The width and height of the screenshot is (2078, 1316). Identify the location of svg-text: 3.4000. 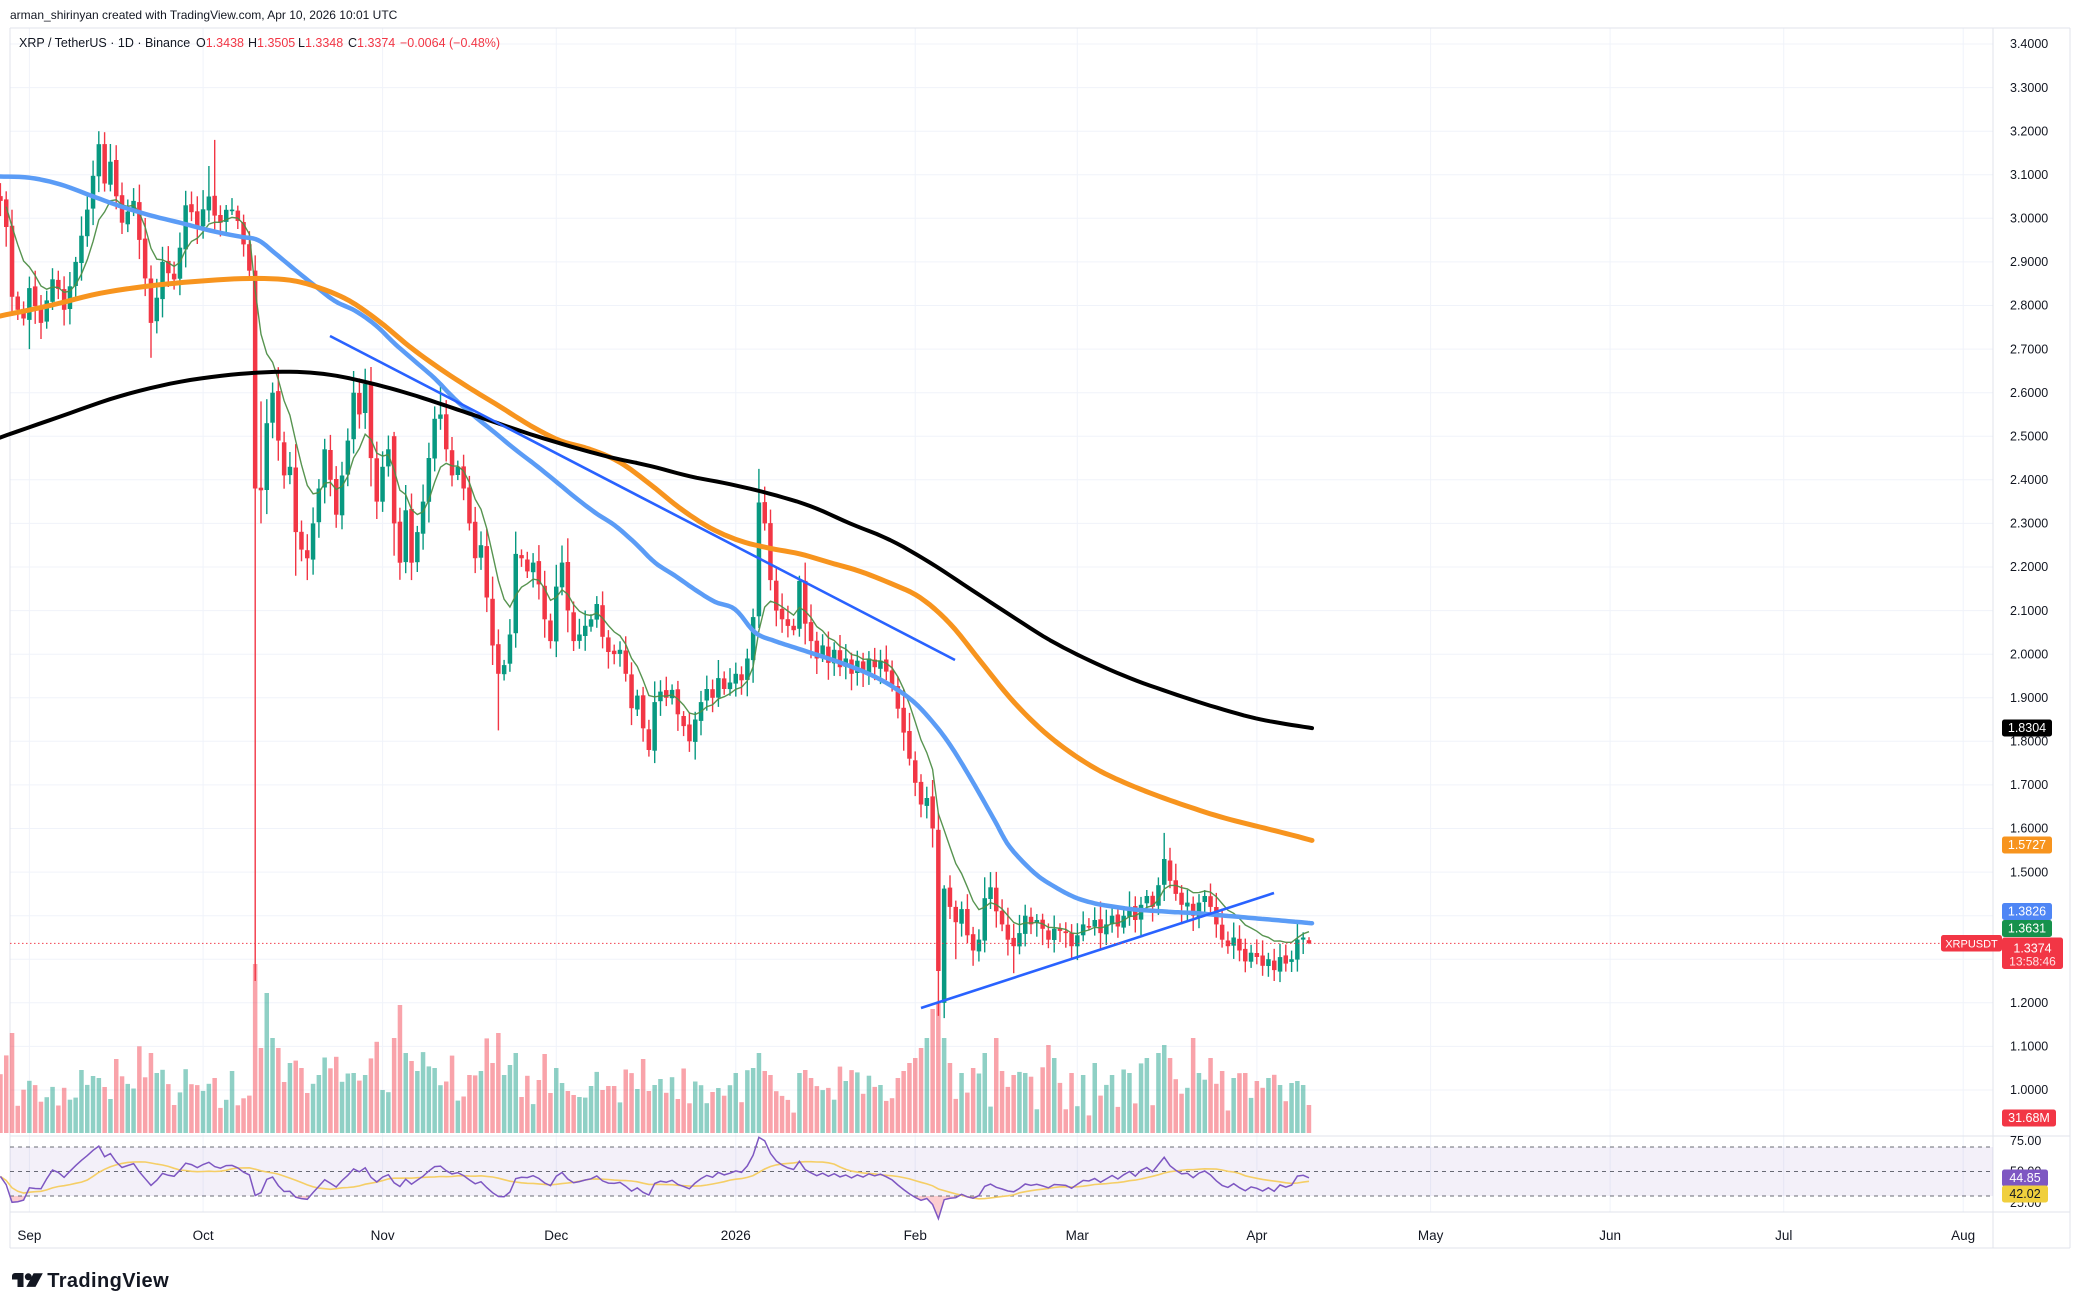
(2029, 44).